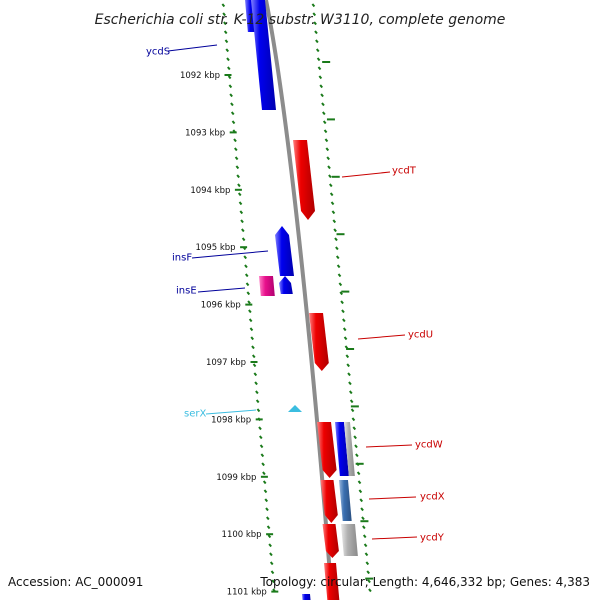 This screenshot has width=600, height=604. I want to click on gene-ycdS, so click(263, 55).